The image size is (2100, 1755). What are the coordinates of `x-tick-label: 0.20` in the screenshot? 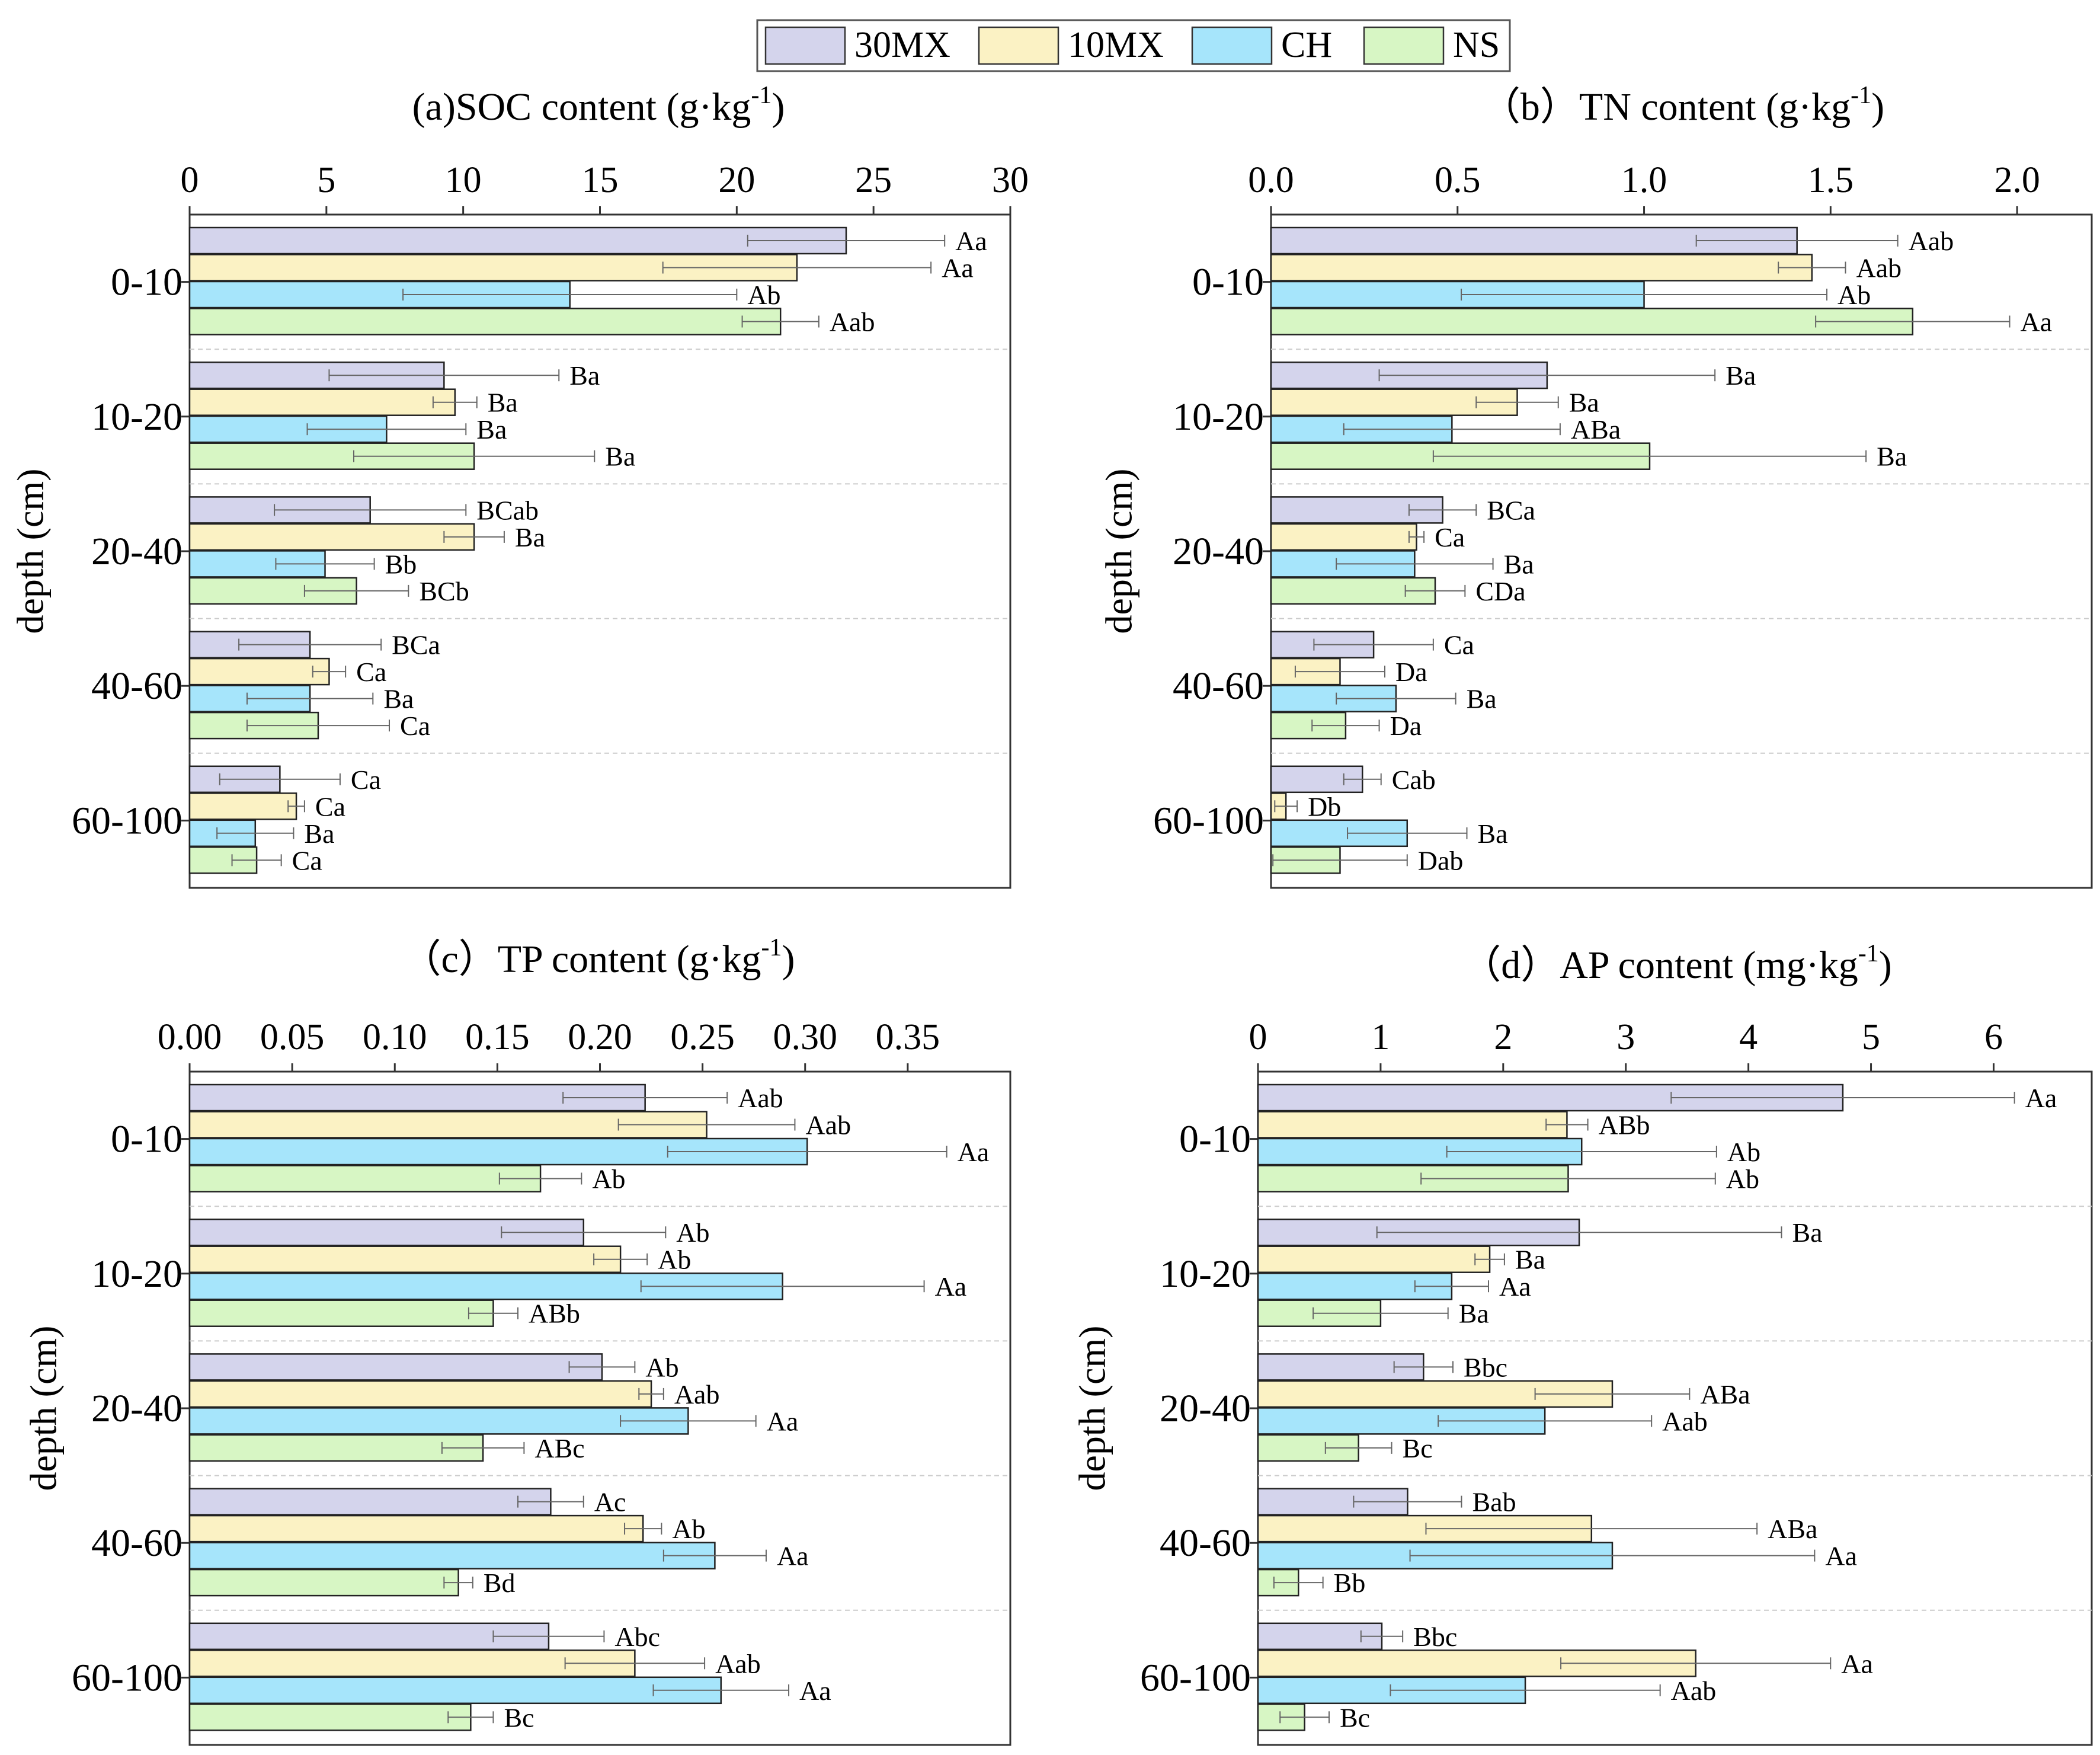 It's located at (600, 1037).